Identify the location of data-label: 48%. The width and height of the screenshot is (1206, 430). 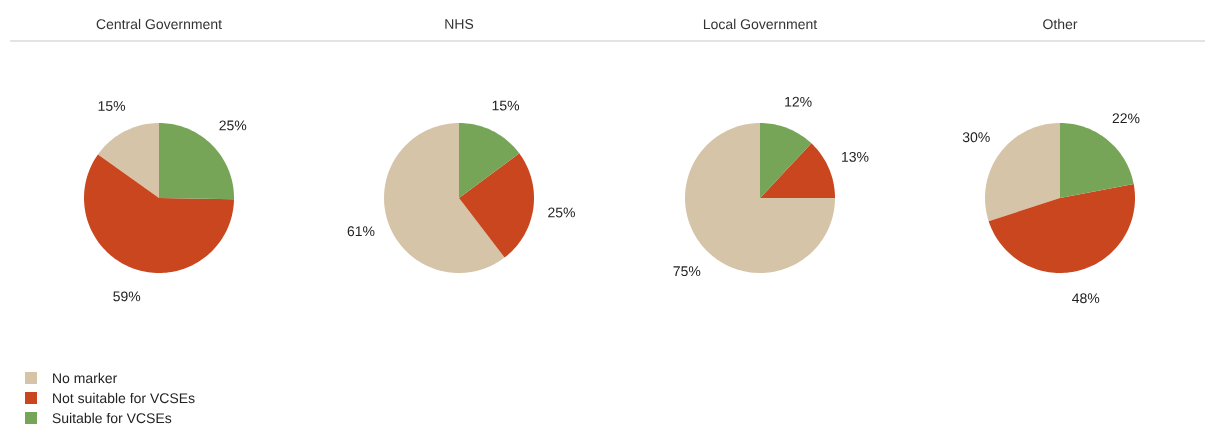
(1086, 298).